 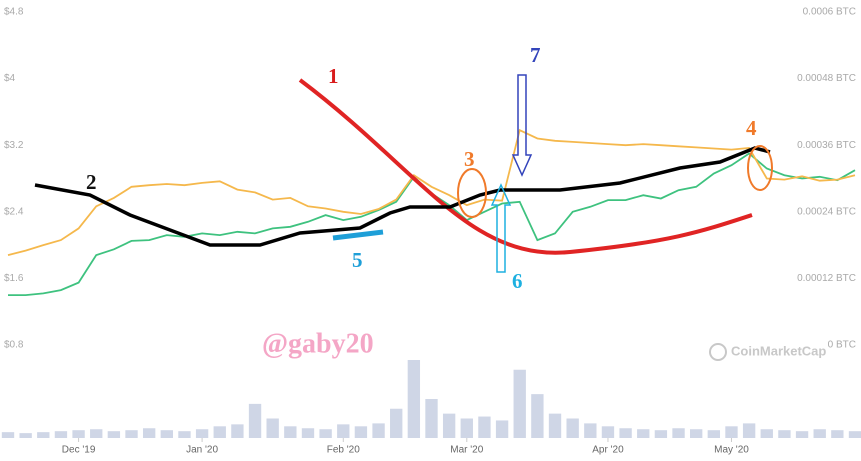 I want to click on y-tick-label: $4.8, so click(x=14, y=12).